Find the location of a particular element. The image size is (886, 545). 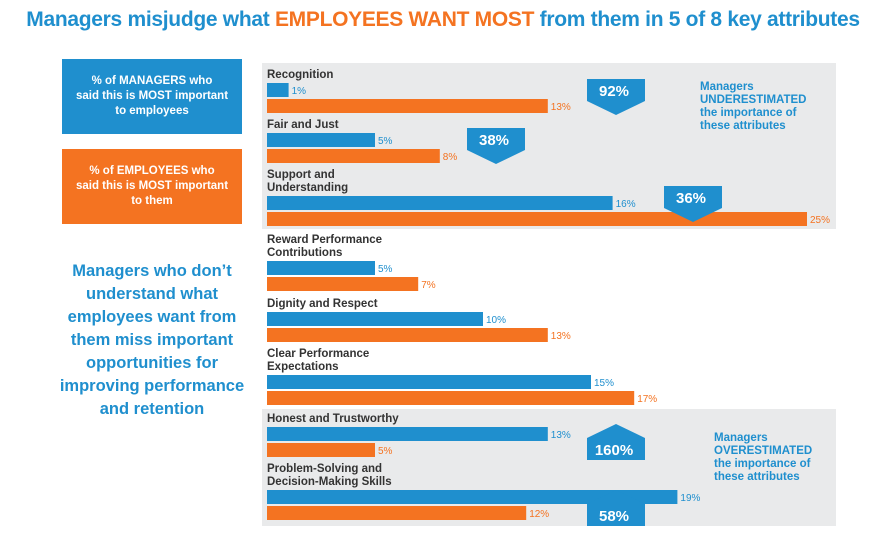

category-label: Clear Performance is located at coordinates (318, 354).